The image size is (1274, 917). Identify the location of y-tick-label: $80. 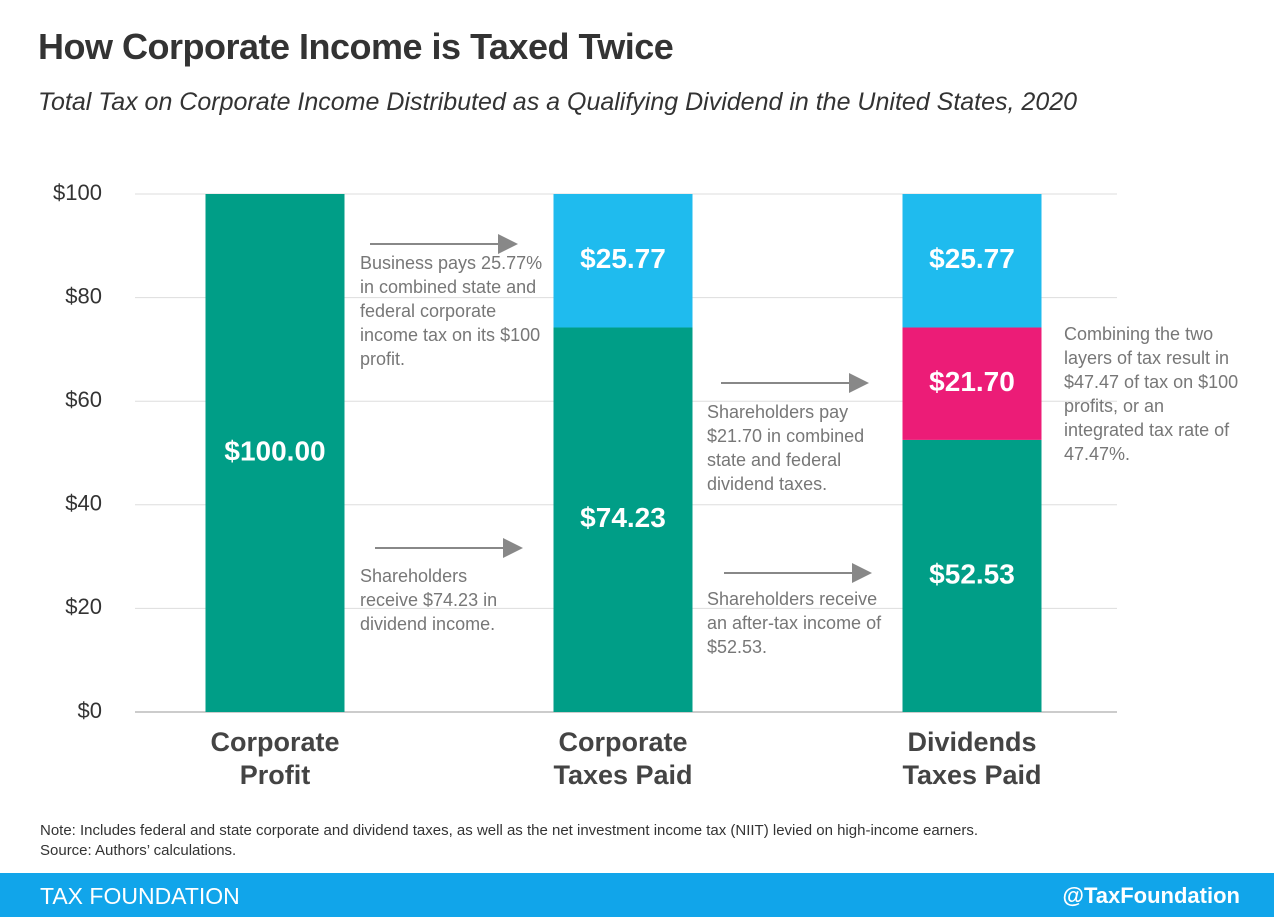
(83, 295).